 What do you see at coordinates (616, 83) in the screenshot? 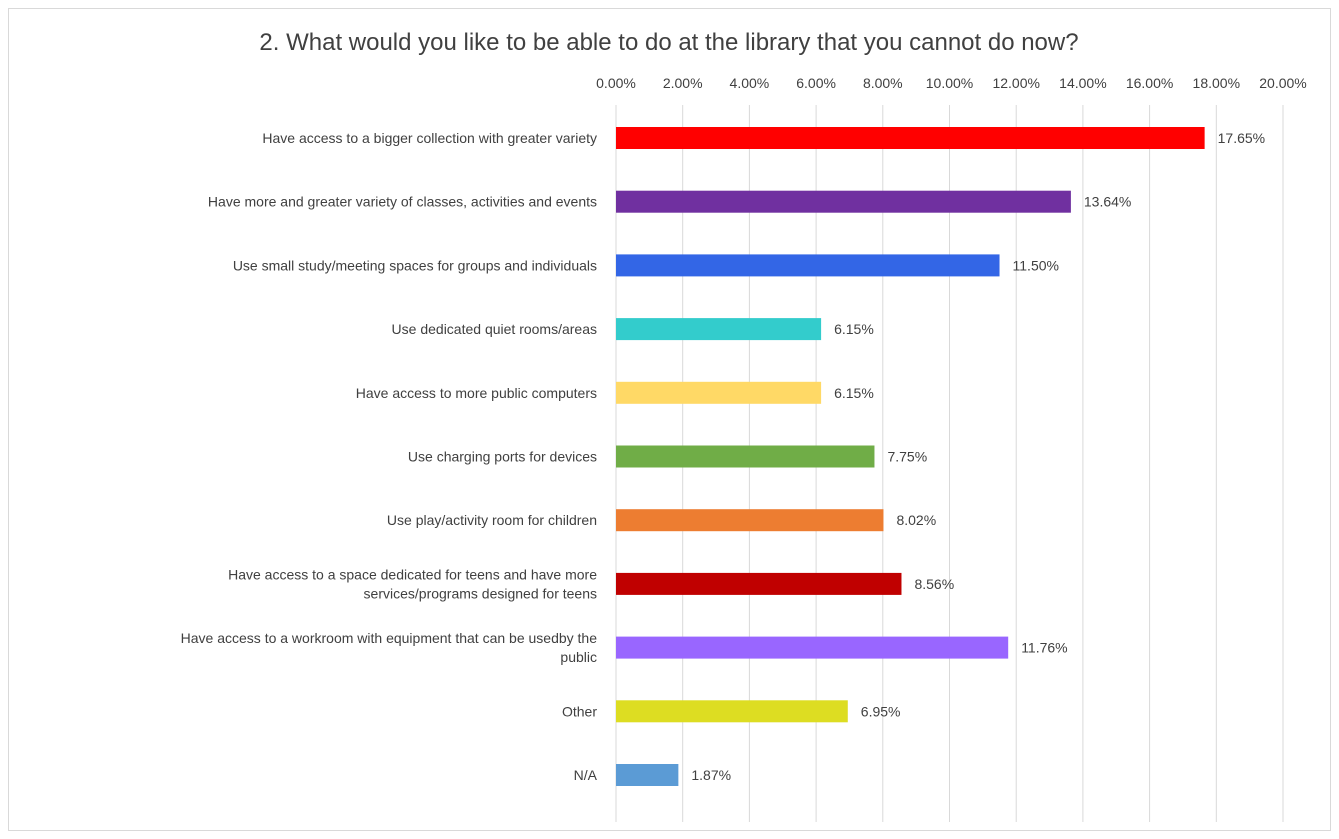
I see `x-tick-label: 0.00%` at bounding box center [616, 83].